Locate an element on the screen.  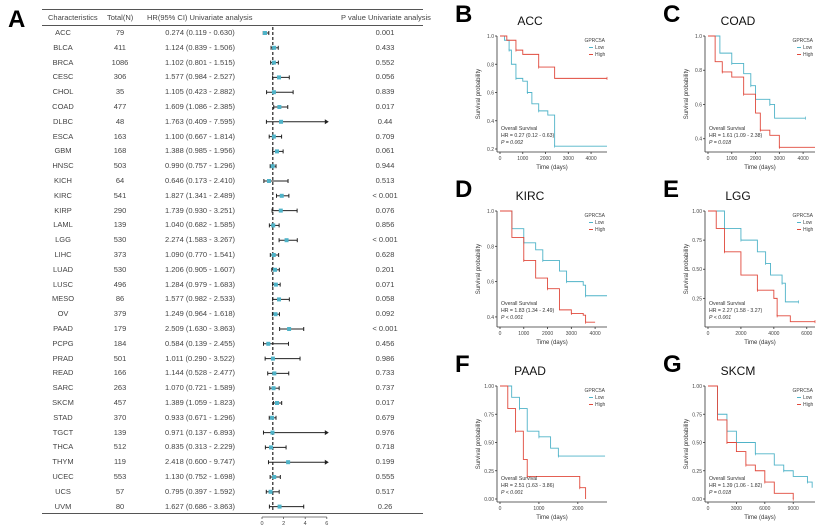
row-p-value: 0.26 is located at coordinates (385, 506).